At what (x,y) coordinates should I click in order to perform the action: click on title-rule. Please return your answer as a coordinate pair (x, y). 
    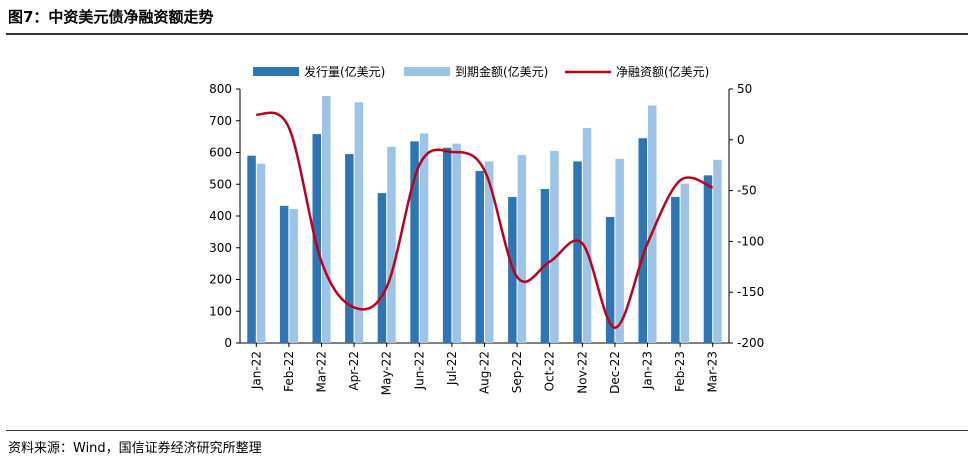
    Looking at the image, I should click on (487, 34).